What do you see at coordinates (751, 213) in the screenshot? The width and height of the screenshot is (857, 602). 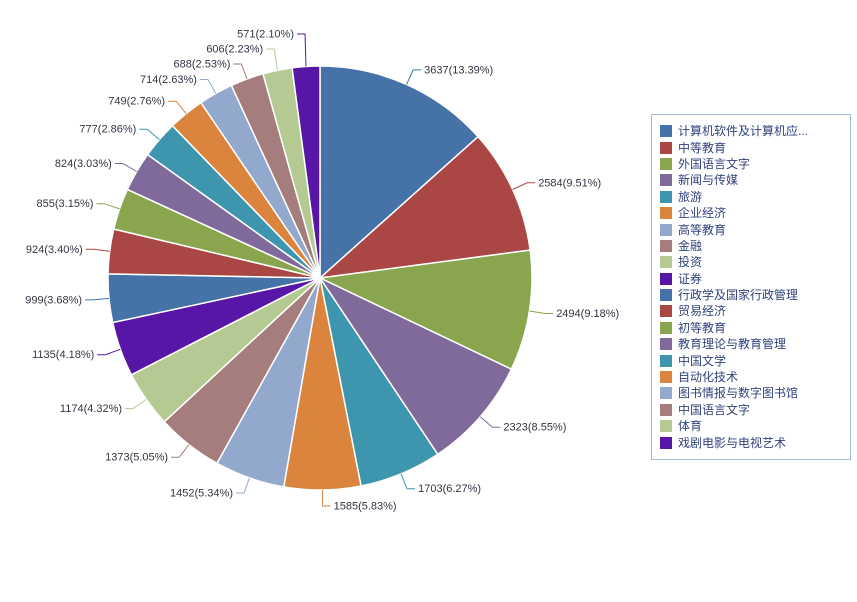 I see `legend-item: 企业经济` at bounding box center [751, 213].